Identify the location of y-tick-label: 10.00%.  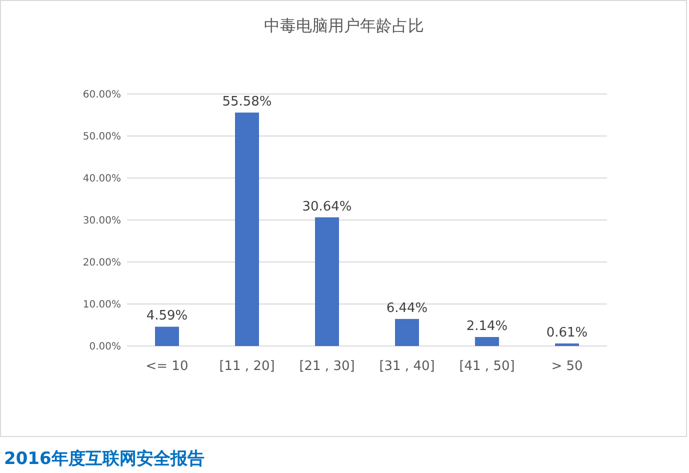
(101, 305).